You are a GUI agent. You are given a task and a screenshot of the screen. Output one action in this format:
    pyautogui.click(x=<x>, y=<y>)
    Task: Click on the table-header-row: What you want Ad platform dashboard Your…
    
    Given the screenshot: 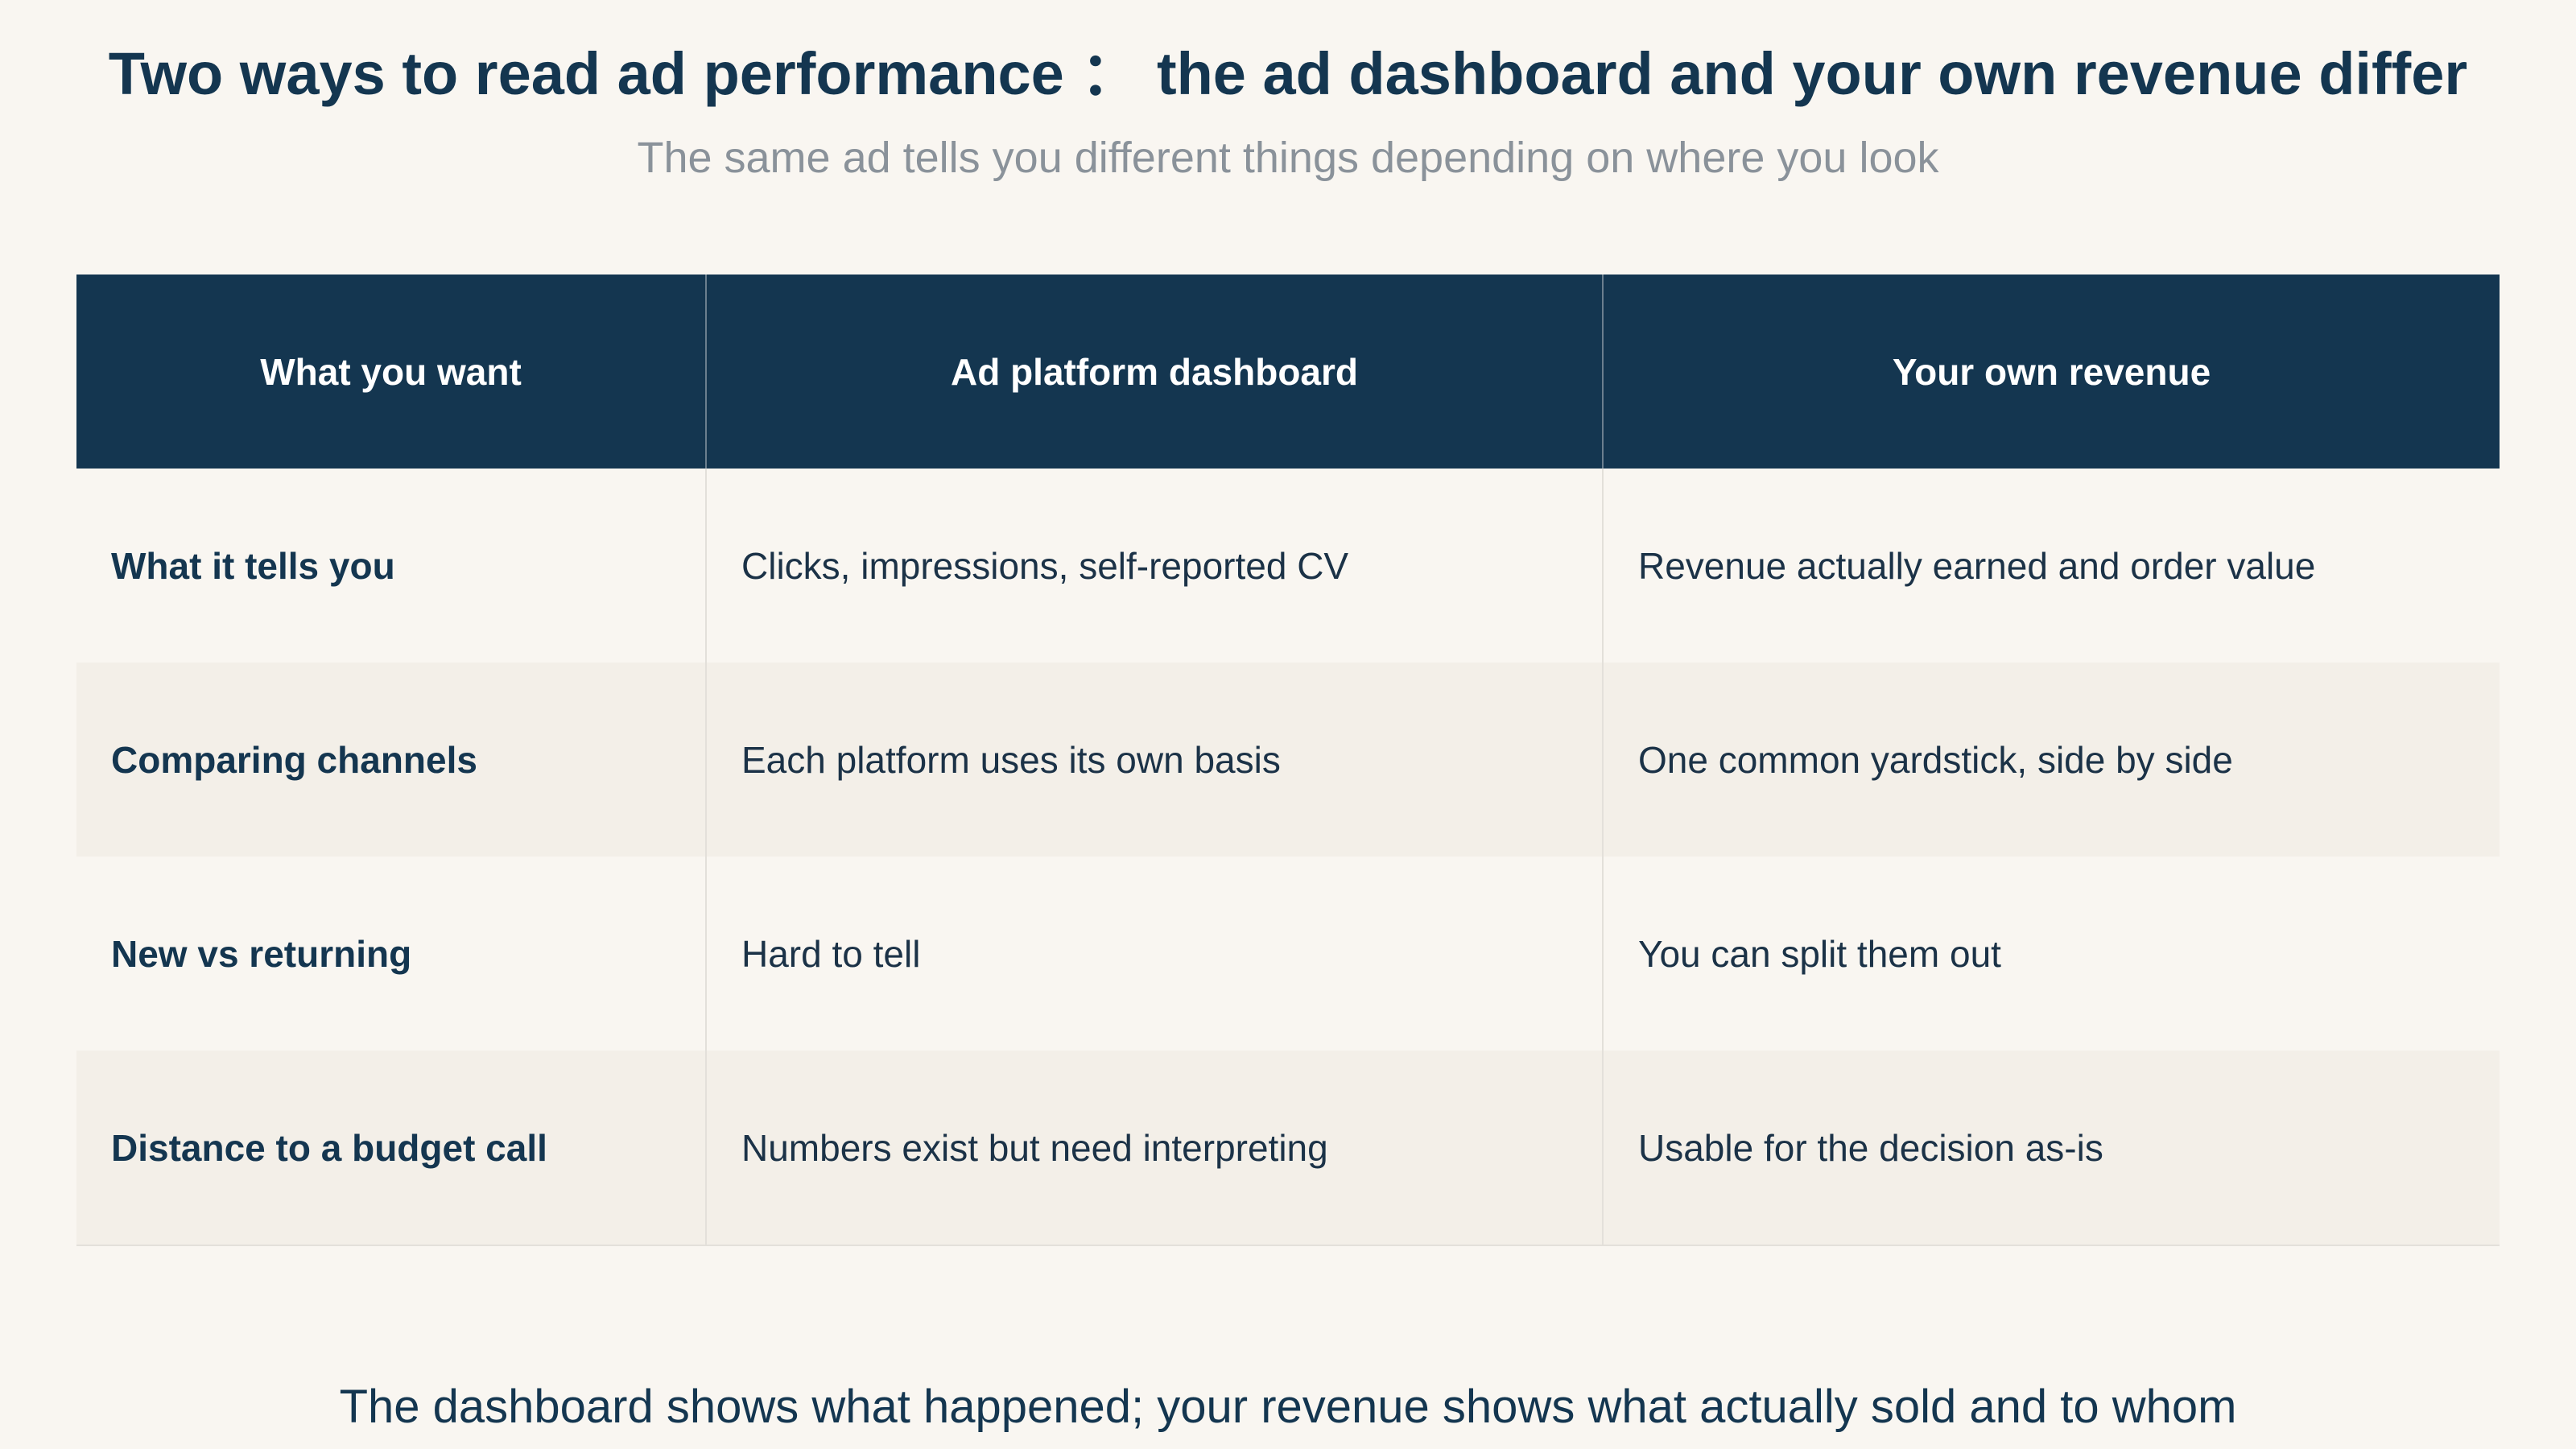 What is the action you would take?
    pyautogui.click(x=1288, y=372)
    